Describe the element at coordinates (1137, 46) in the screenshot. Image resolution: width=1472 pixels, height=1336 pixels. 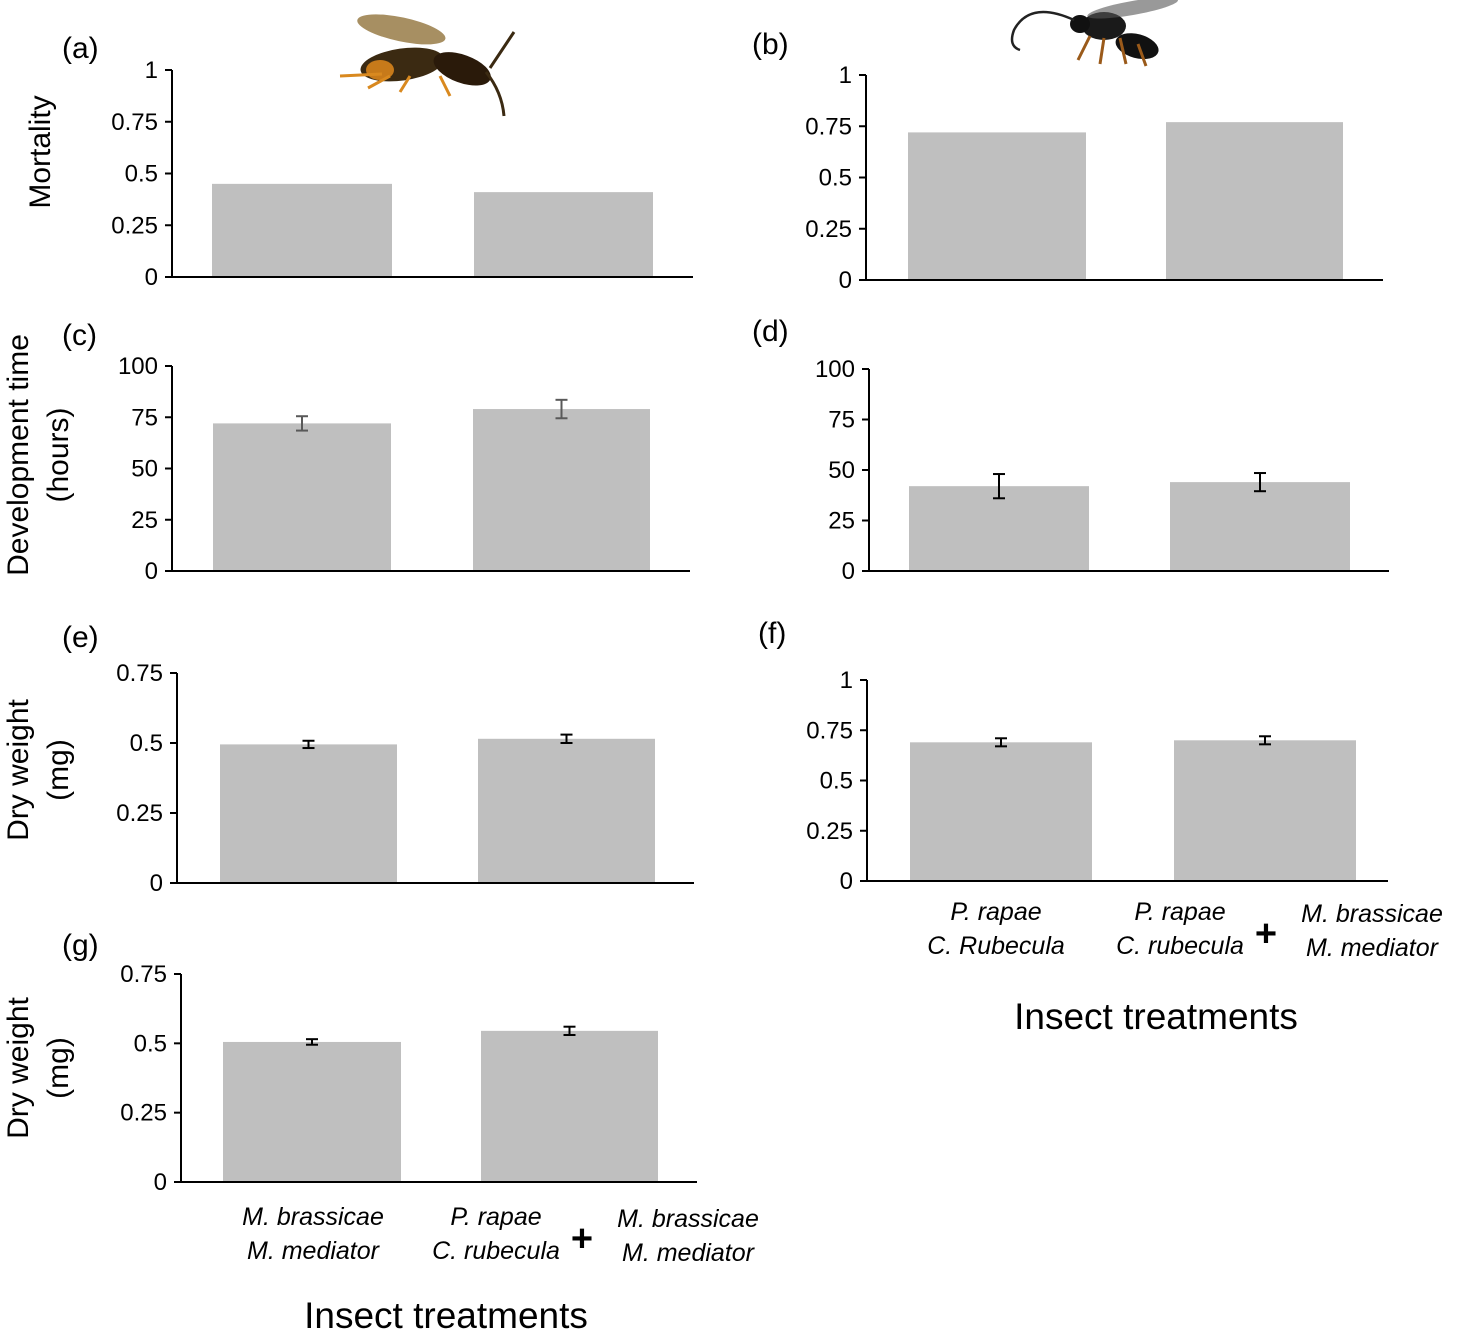
I see `wasp-abdomen` at that location.